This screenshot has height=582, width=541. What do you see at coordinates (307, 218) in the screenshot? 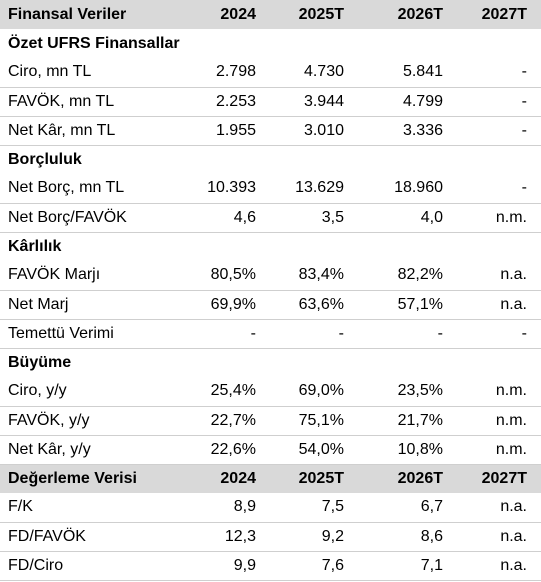
I see `row-value: 3,5` at bounding box center [307, 218].